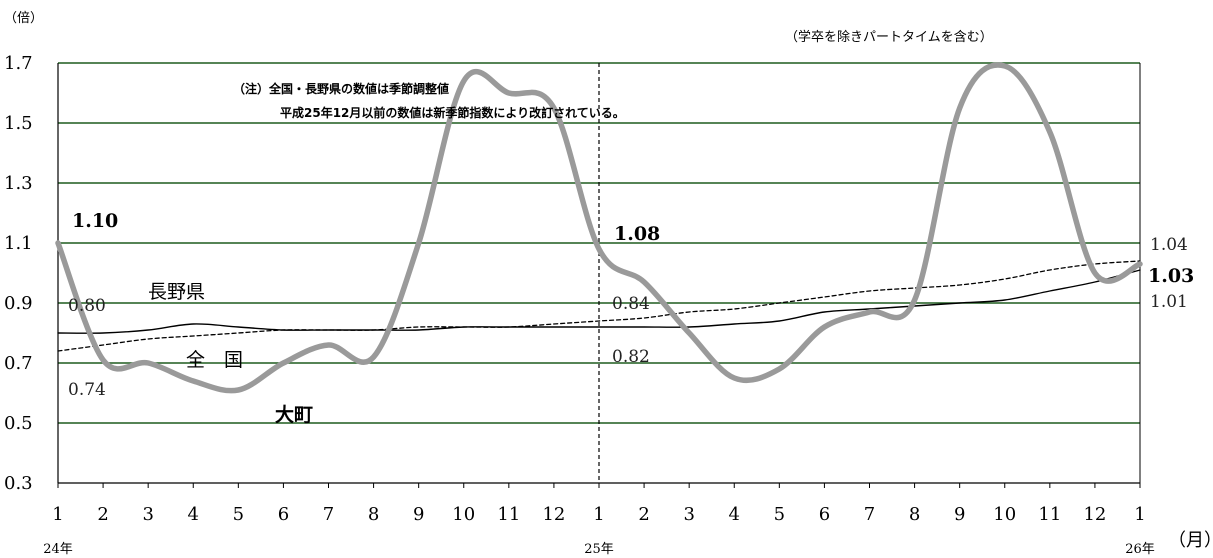 Image resolution: width=1213 pixels, height=558 pixels. What do you see at coordinates (1140, 549) in the screenshot?
I see `year-label: 26年` at bounding box center [1140, 549].